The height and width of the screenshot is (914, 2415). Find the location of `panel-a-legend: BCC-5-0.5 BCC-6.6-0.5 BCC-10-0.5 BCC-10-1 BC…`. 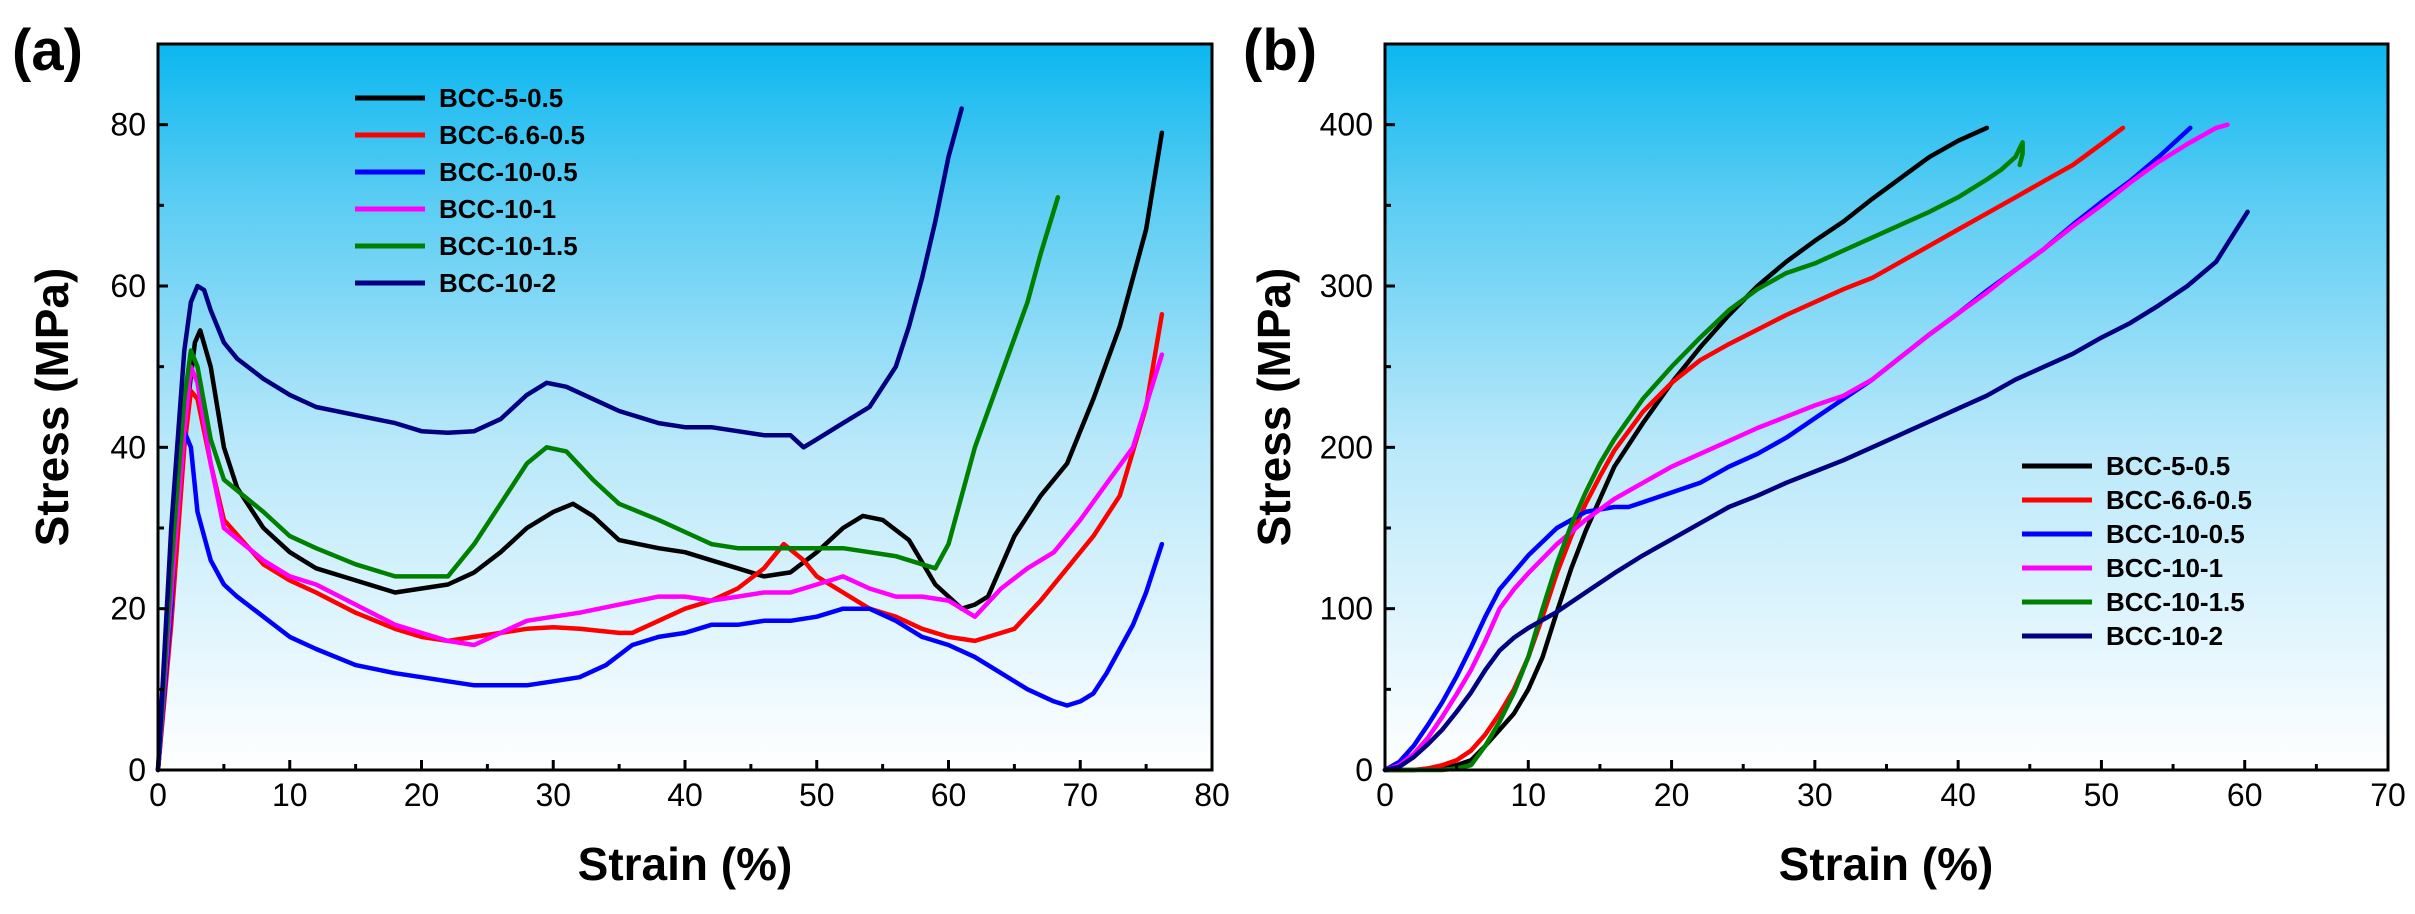

panel-a-legend: BCC-5-0.5 BCC-6.6-0.5 BCC-10-0.5 BCC-10-1 BC… is located at coordinates (470, 190).